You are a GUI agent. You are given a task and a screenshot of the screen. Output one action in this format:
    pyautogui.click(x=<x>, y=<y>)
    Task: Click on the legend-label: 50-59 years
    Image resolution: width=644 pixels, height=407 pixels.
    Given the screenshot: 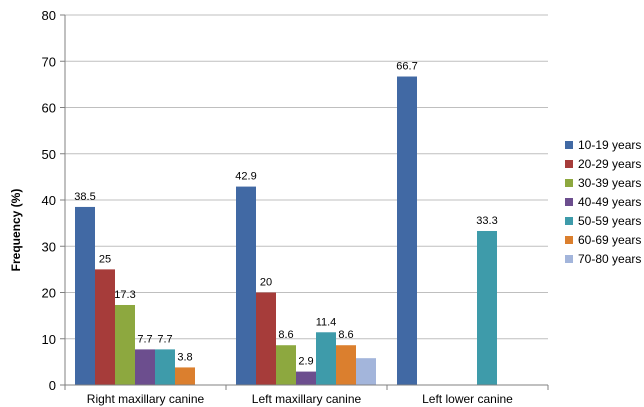 What is the action you would take?
    pyautogui.click(x=609, y=221)
    